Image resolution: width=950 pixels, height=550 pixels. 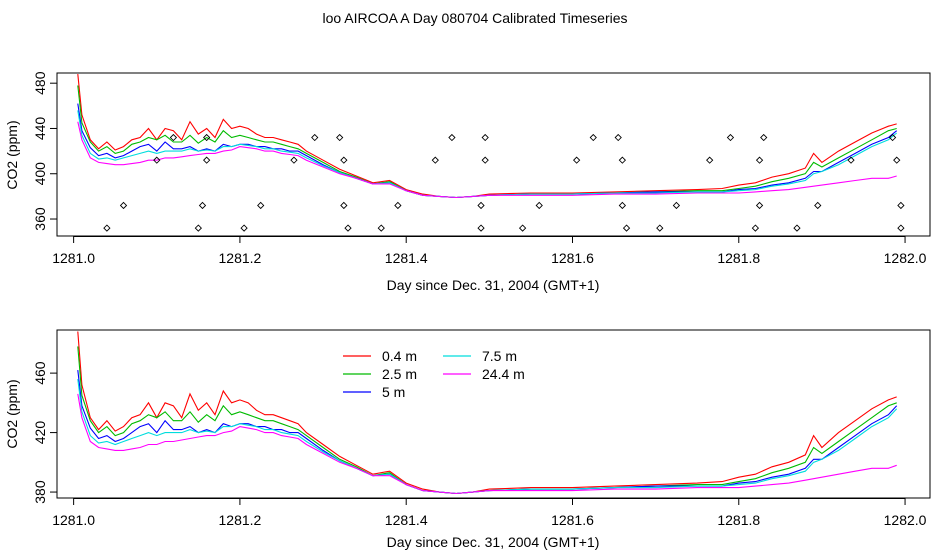 What do you see at coordinates (503, 374) in the screenshot?
I see `legend-label: 24.4 m` at bounding box center [503, 374].